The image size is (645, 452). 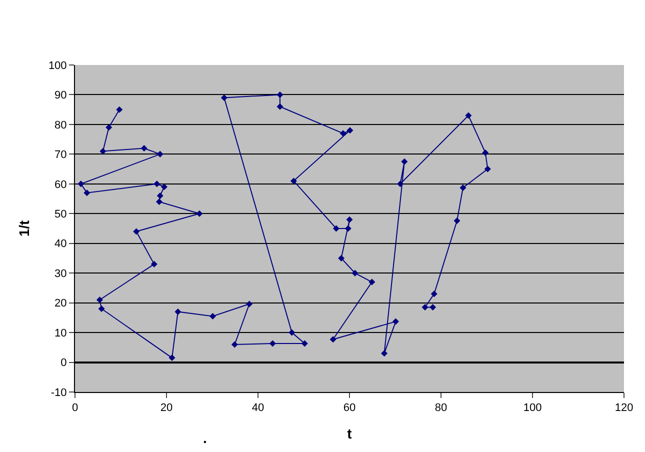 I want to click on y-tick-label: 50, so click(x=60, y=214).